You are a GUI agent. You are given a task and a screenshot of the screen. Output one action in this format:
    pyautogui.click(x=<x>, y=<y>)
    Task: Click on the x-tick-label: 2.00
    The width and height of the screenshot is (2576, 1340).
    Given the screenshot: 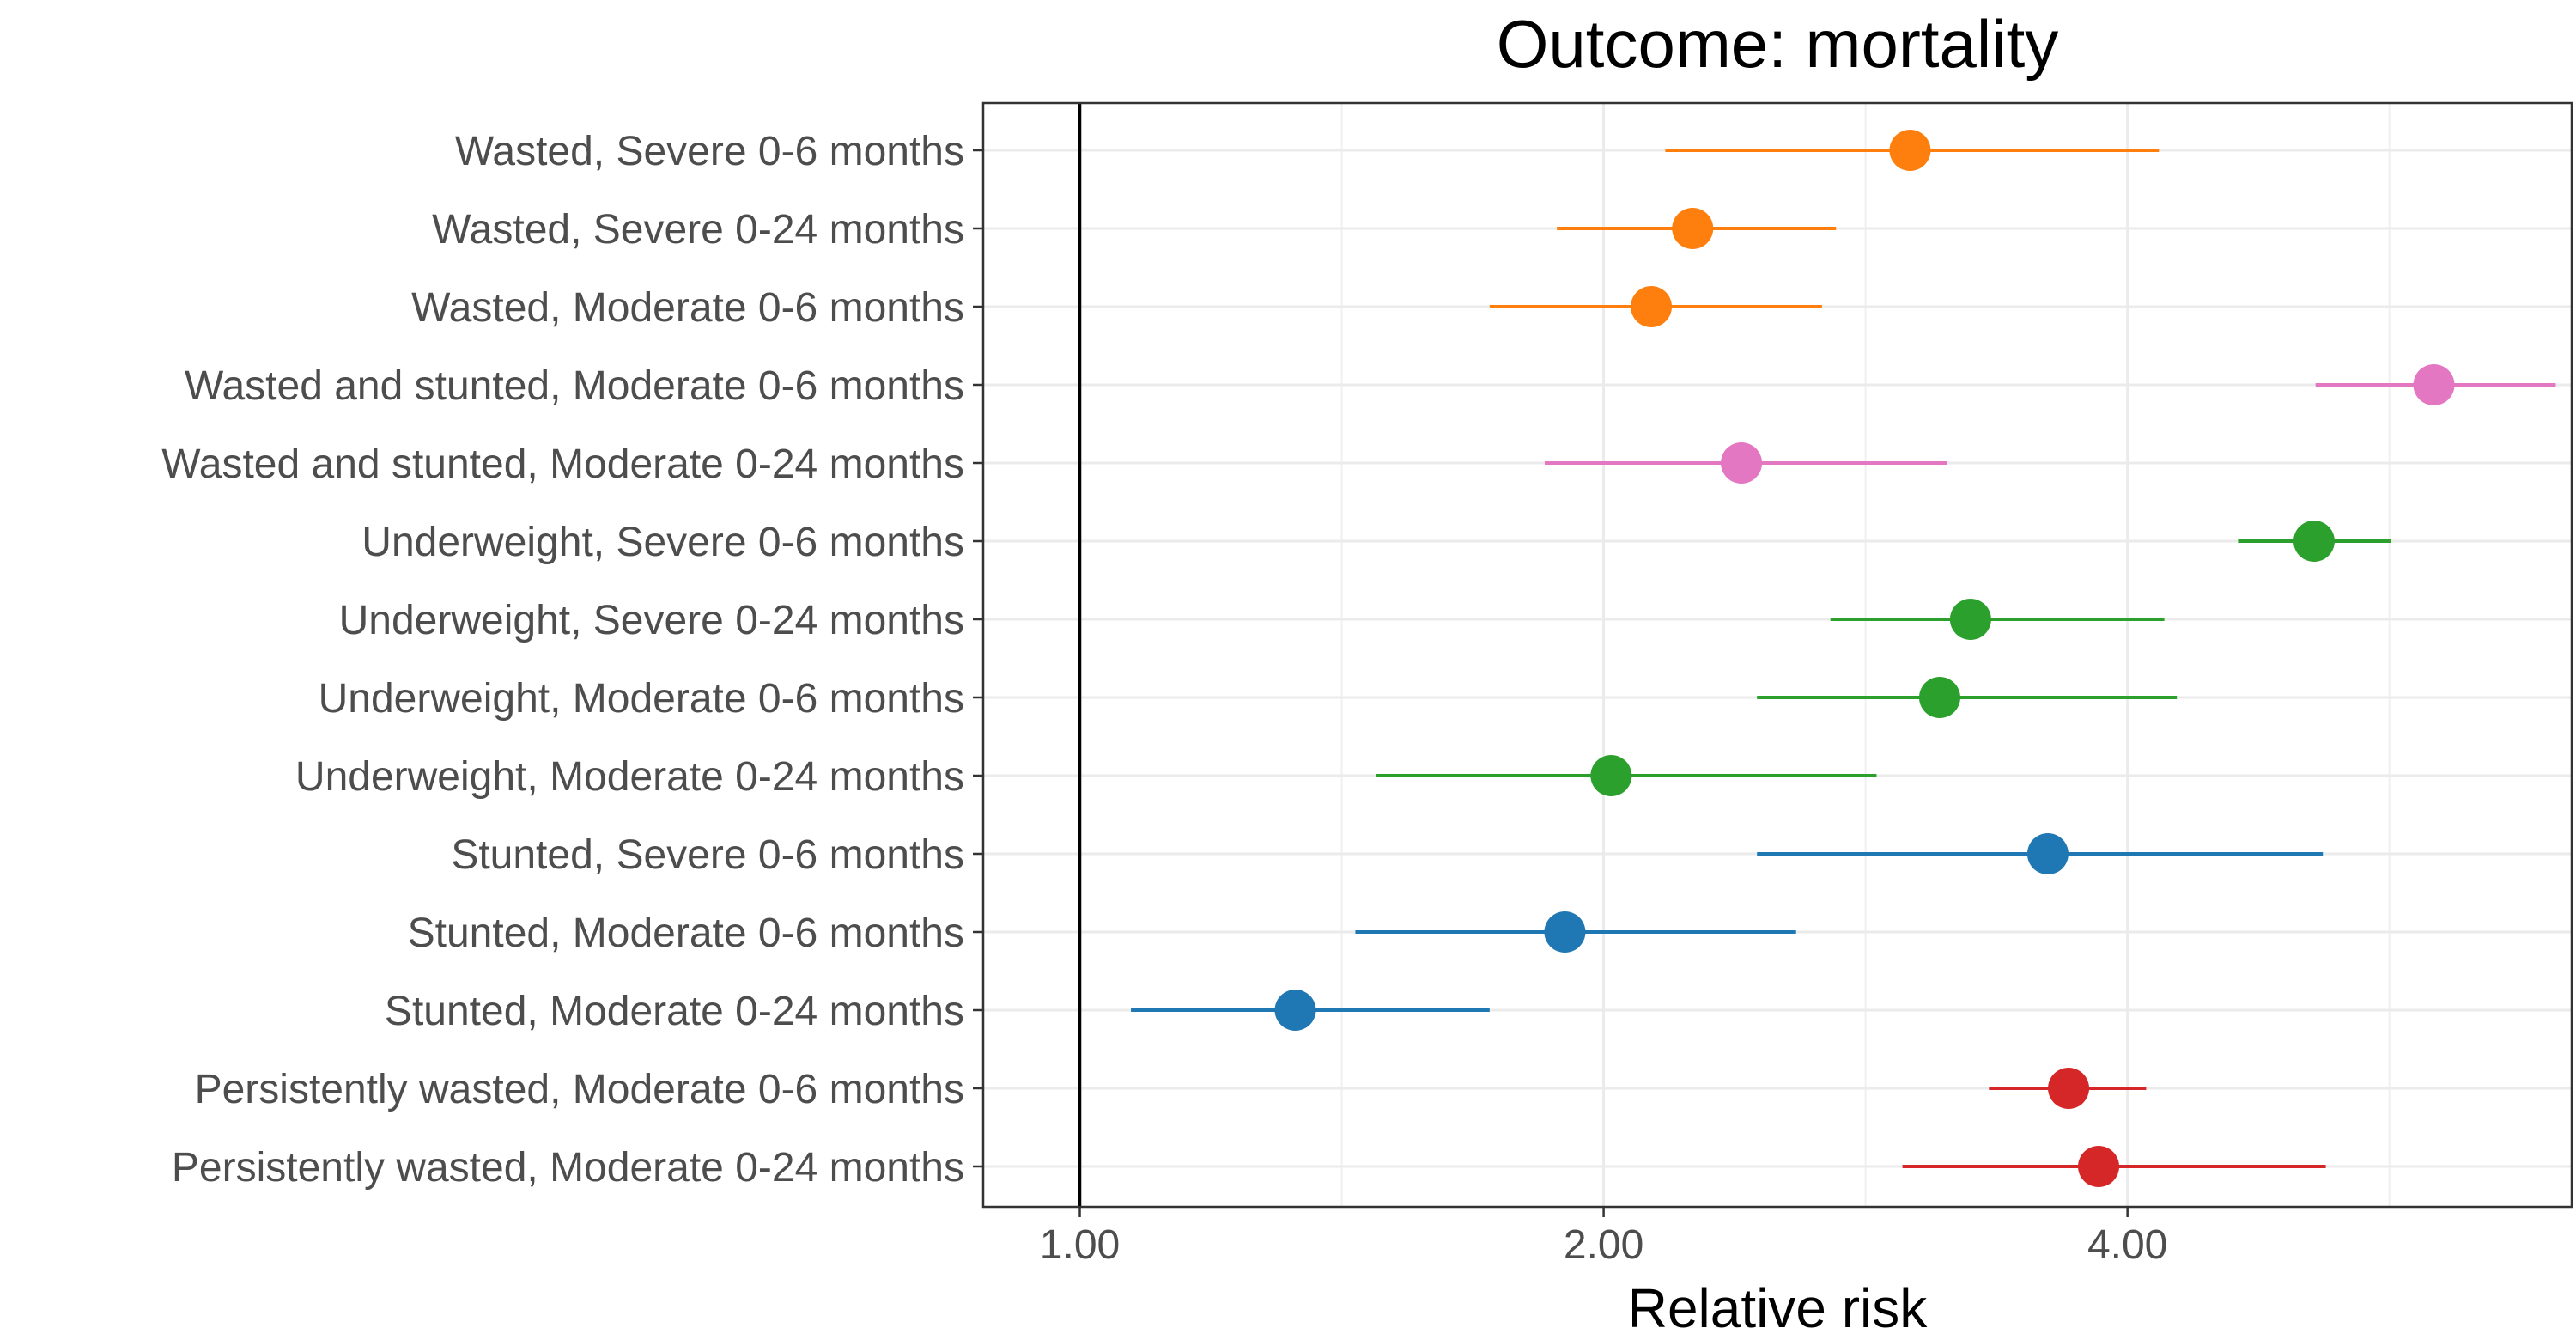 What is the action you would take?
    pyautogui.click(x=1603, y=1245)
    